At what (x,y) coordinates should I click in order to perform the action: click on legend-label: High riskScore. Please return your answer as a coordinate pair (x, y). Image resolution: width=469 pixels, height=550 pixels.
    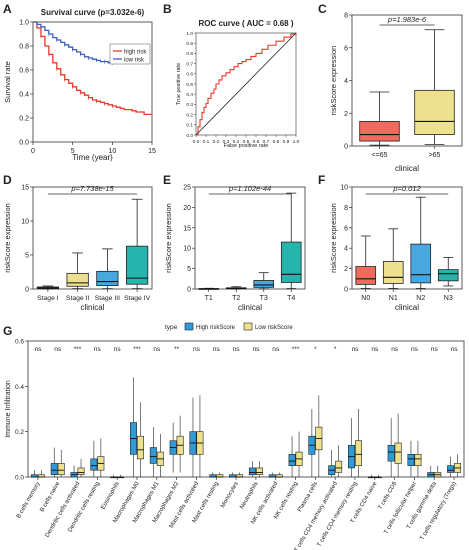
    Looking at the image, I should click on (216, 328).